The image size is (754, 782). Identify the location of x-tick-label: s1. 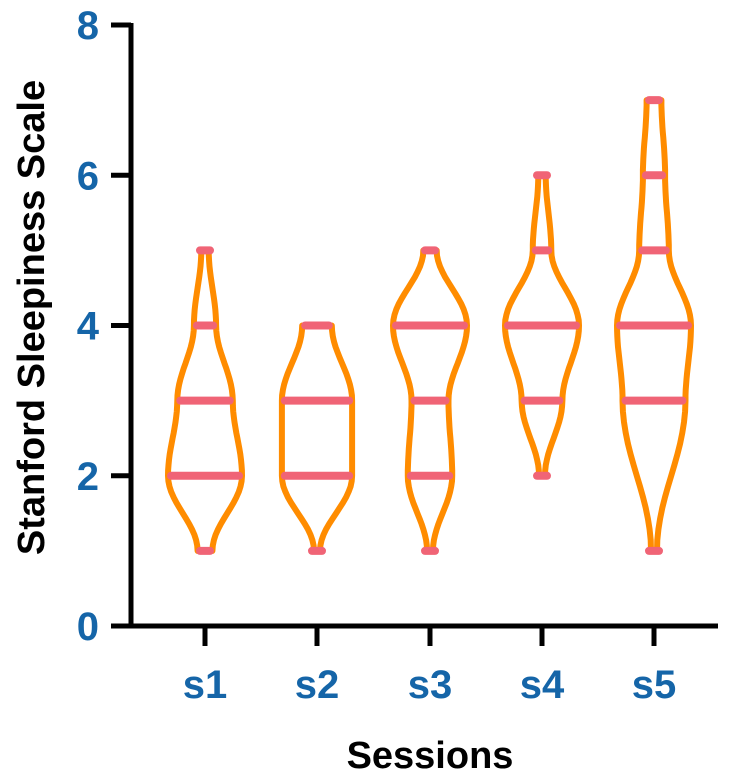
(205, 685).